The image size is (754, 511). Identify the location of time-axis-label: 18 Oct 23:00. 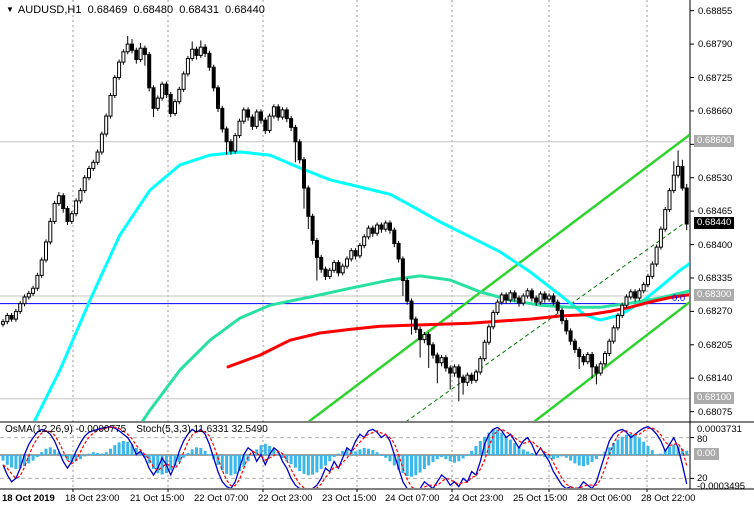
(92, 498).